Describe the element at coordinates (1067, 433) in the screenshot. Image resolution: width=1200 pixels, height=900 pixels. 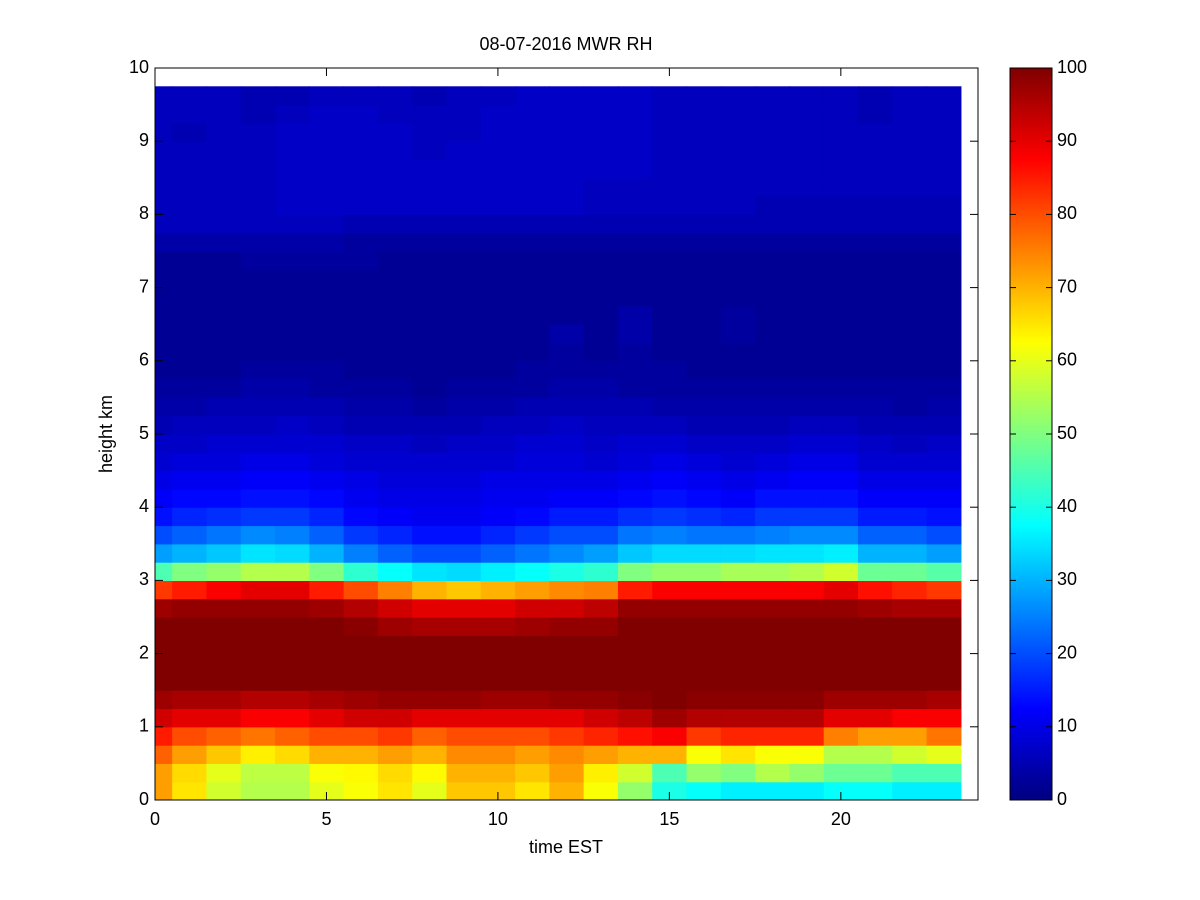
I see `colorbar-tick-label: 50` at that location.